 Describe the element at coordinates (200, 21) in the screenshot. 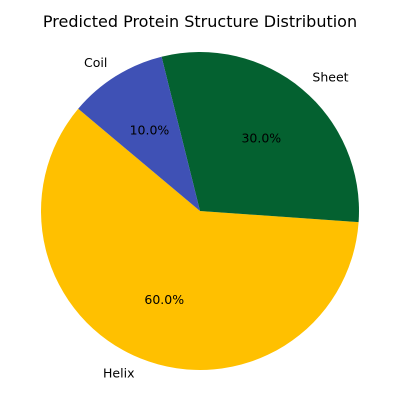

I see `chart-title: Predicted Protein Structure Distribution` at that location.